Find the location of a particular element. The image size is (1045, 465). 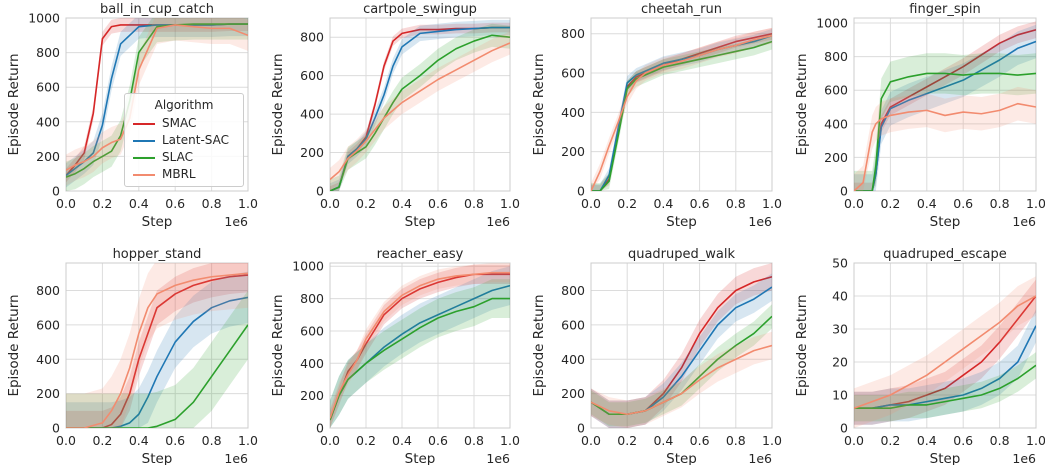

legend-swatch-latent-sac is located at coordinates (144, 140).